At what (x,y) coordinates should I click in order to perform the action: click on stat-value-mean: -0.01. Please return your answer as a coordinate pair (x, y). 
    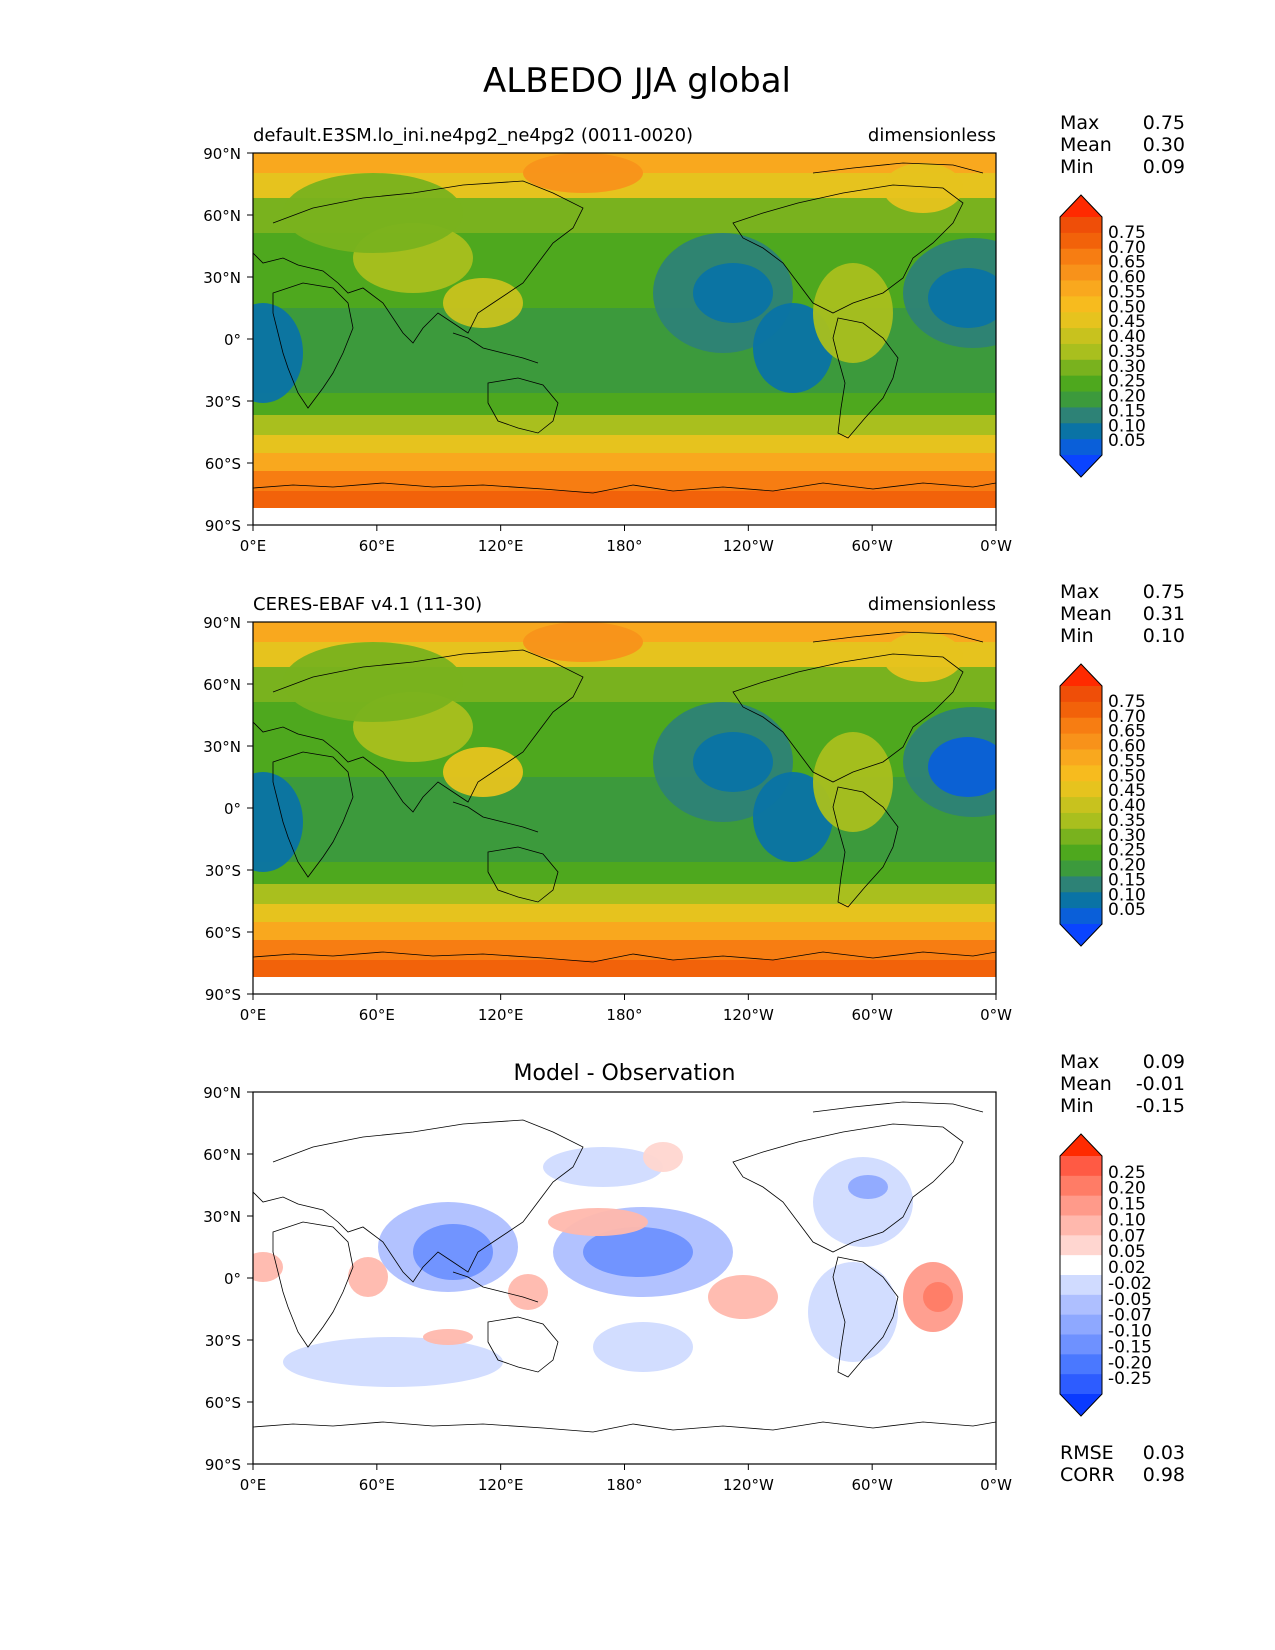
    Looking at the image, I should click on (1160, 1084).